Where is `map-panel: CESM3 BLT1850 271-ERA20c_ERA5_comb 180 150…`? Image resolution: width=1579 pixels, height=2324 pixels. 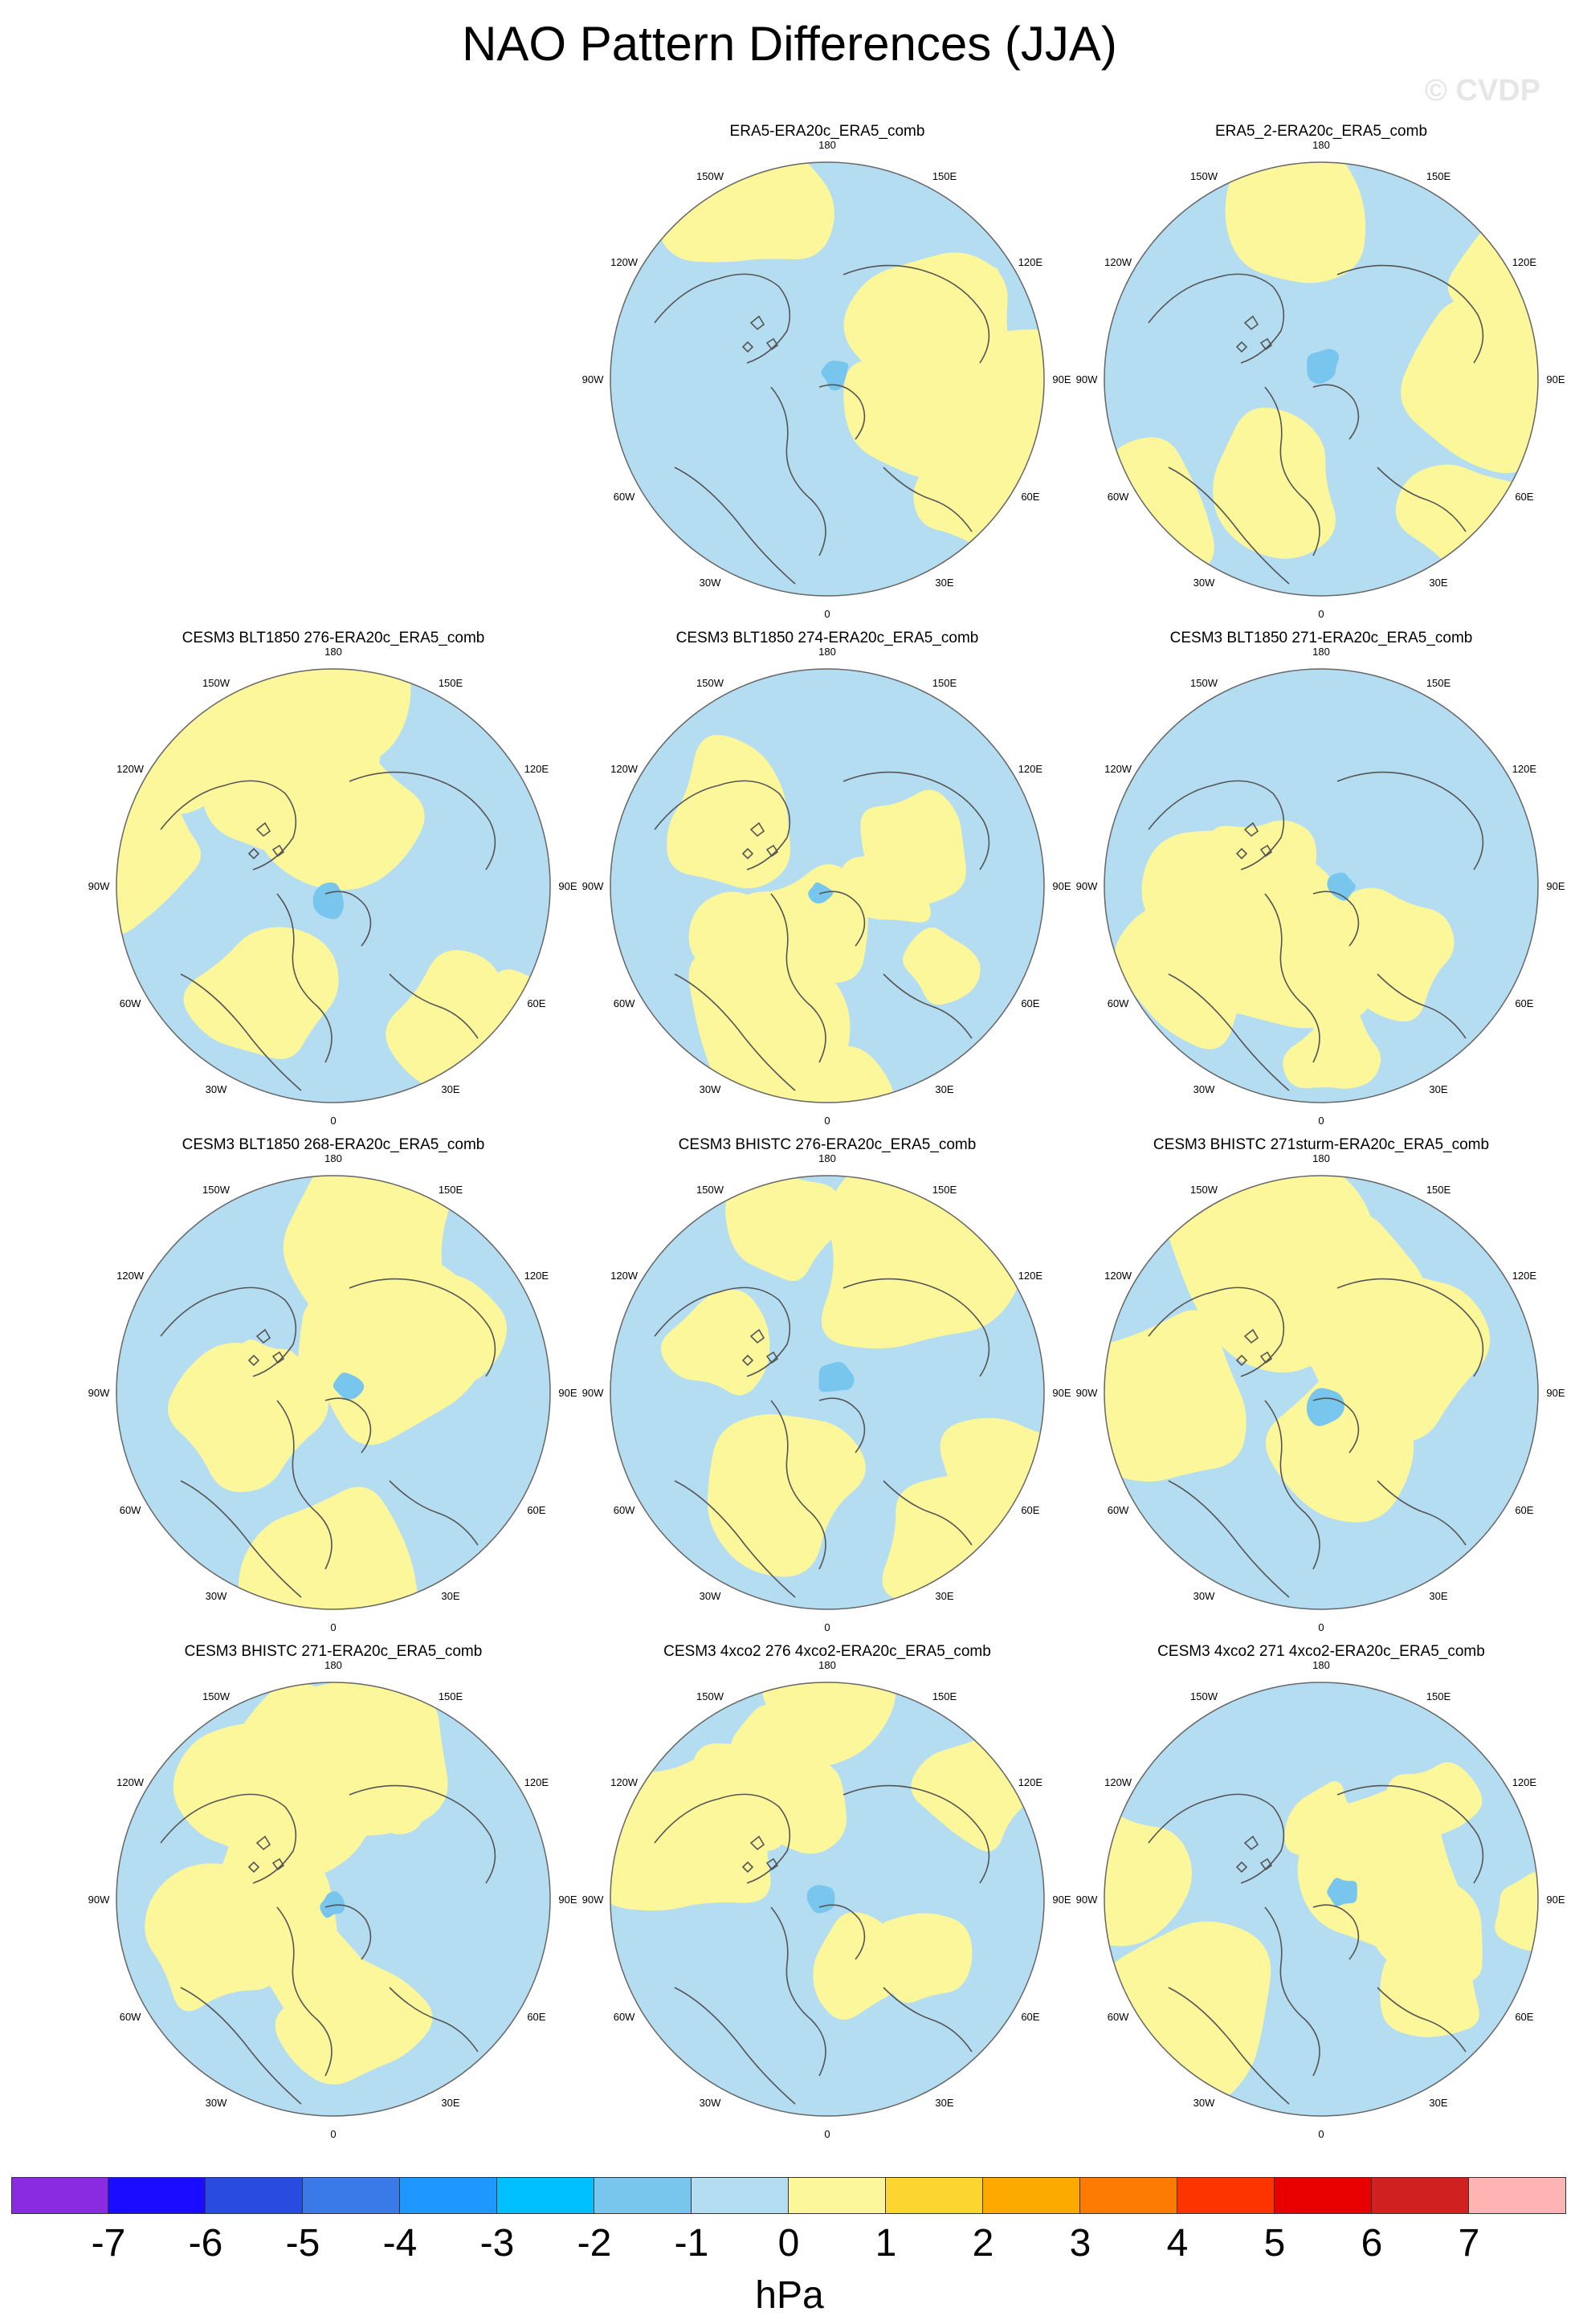
map-panel: CESM3 BLT1850 271-ERA20c_ERA5_comb 180 150… is located at coordinates (1321, 878).